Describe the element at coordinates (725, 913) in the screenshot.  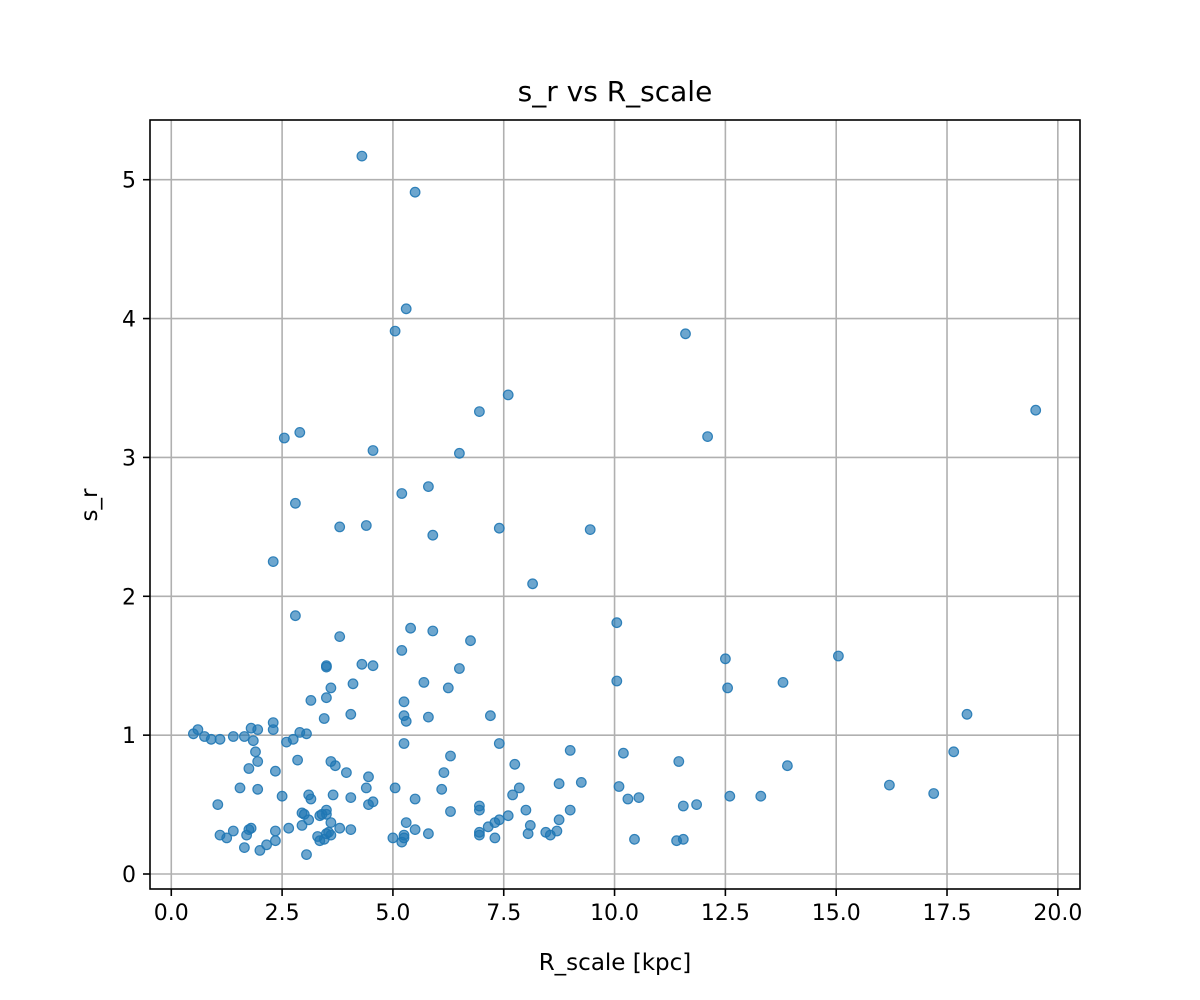
I see `x-tick-label: 12.5` at that location.